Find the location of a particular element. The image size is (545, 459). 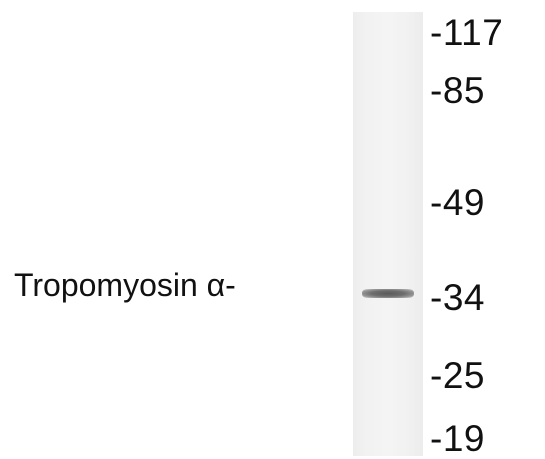

marker-49: -49 is located at coordinates (457, 202).